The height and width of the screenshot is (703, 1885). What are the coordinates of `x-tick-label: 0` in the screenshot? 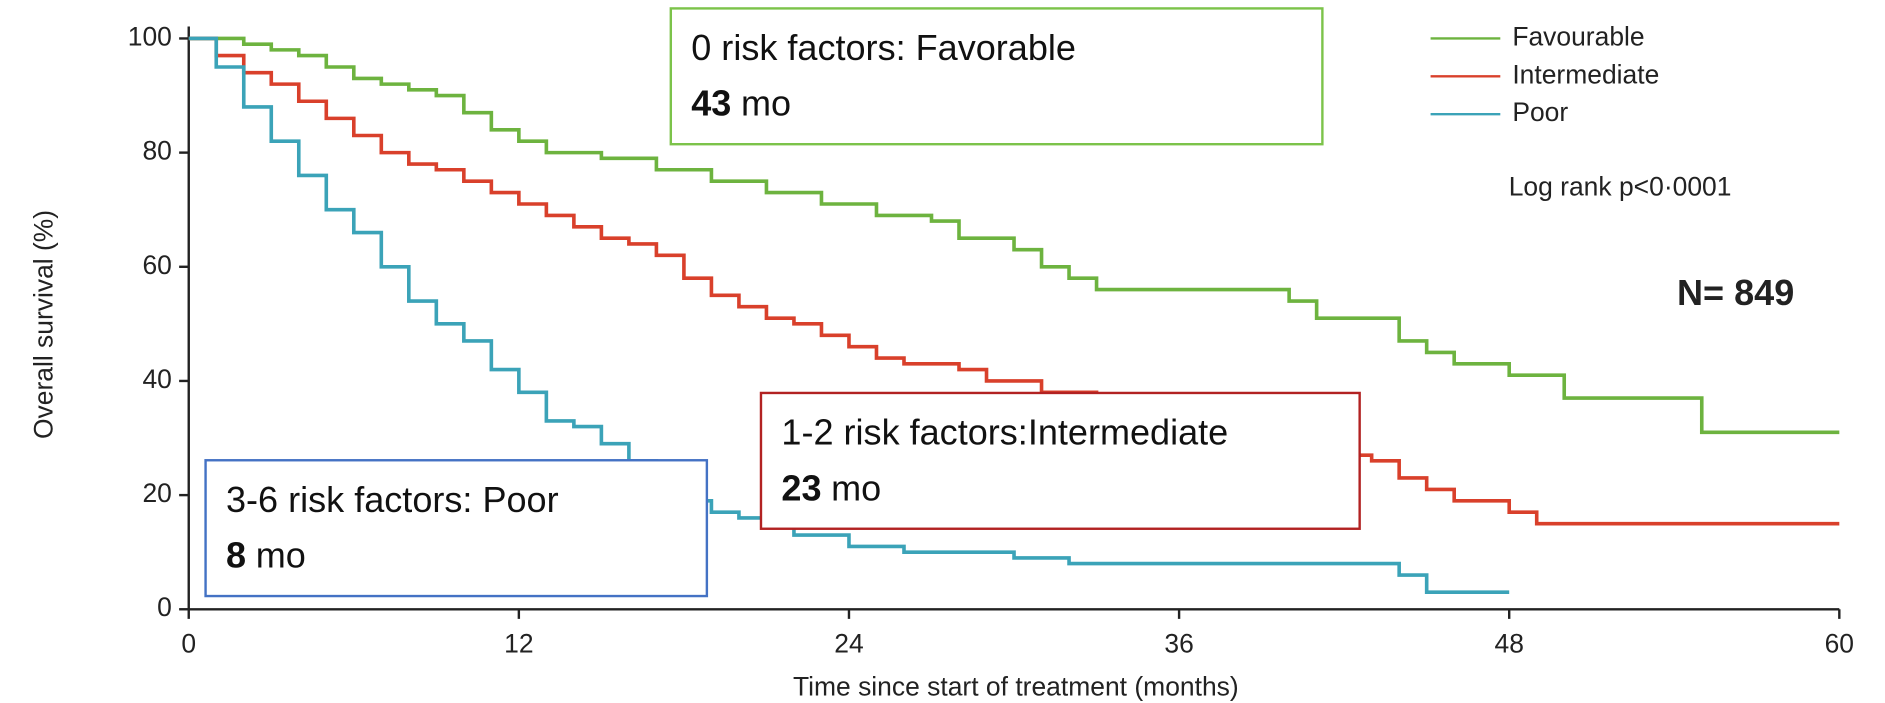 It's located at (188, 643).